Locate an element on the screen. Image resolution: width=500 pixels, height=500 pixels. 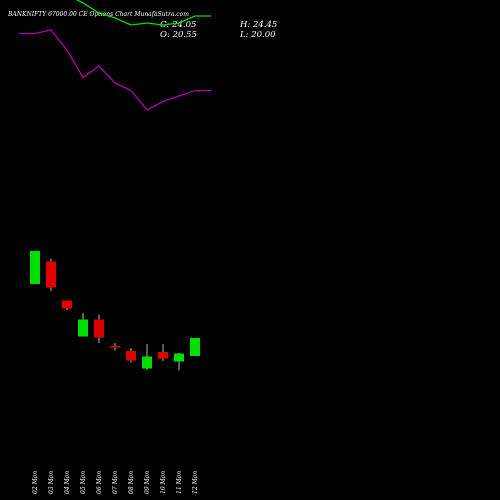
x-tick-label: 06 Mon is located at coordinates (99, 482).